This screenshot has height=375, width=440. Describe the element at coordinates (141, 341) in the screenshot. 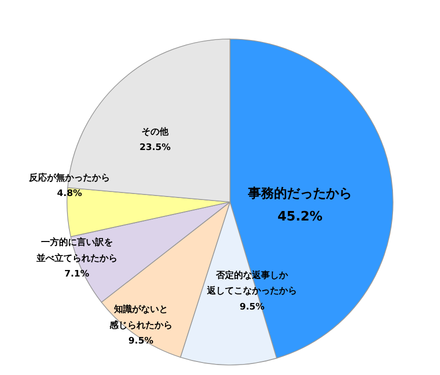

I see `data-label: 9.5%` at that location.